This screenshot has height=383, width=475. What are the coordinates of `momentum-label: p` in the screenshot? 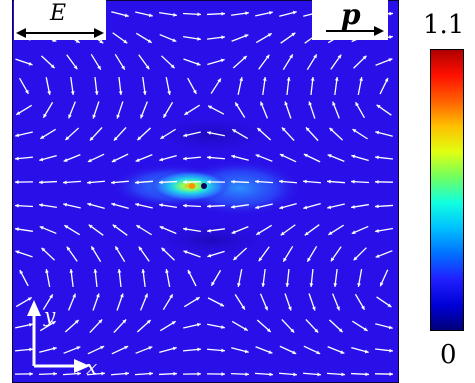 It's located at (351, 15).